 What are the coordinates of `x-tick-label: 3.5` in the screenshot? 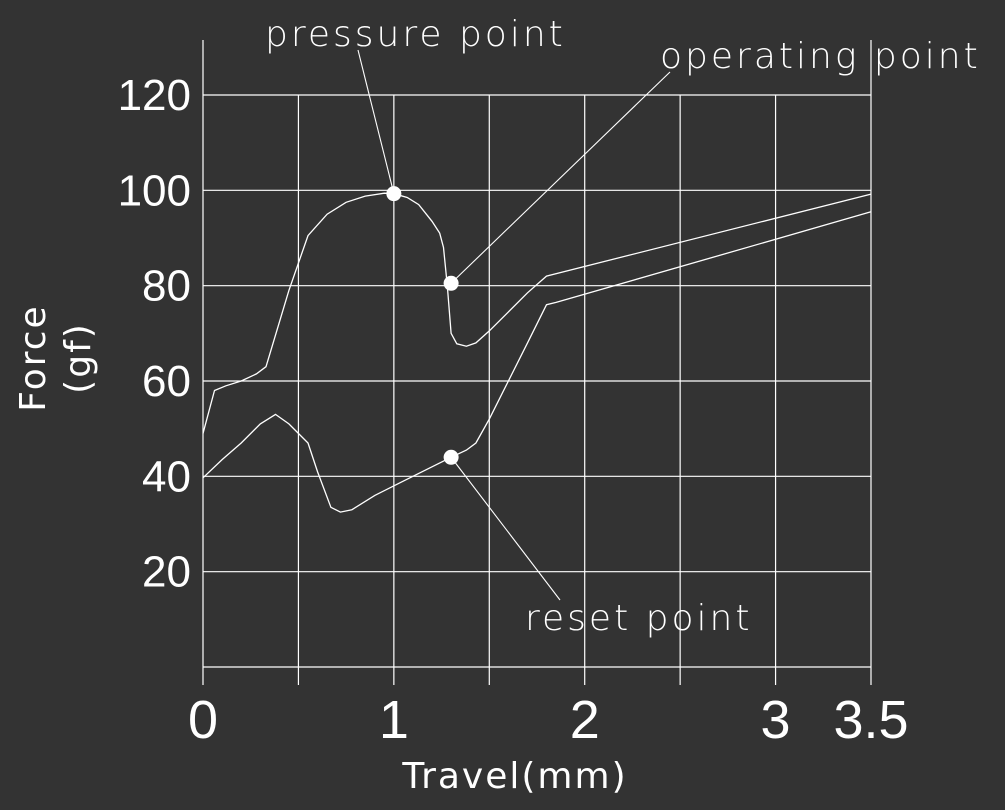 It's located at (870, 720).